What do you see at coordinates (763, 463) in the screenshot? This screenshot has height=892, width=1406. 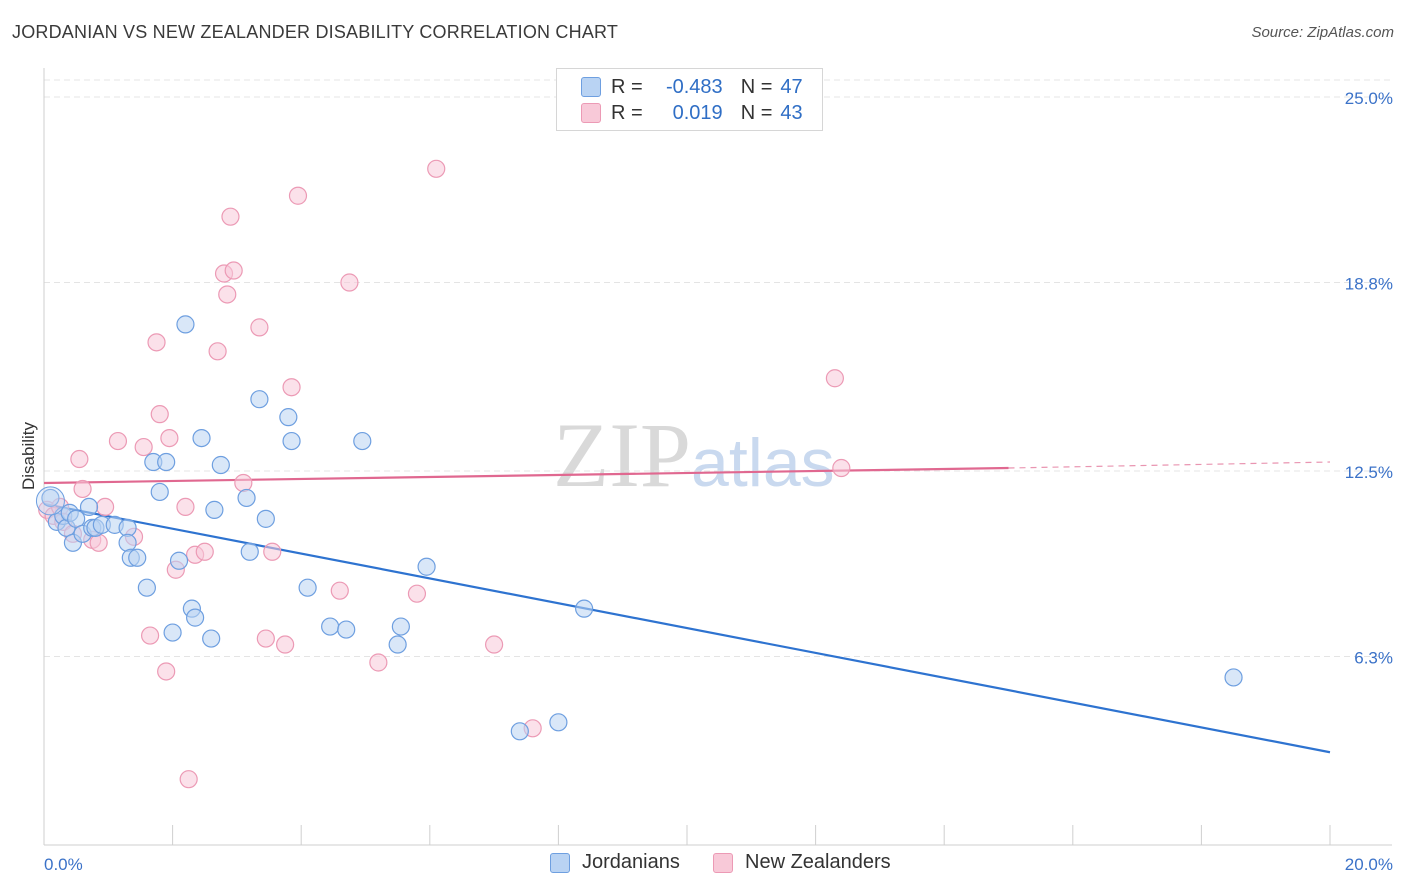 I see `watermark-atlas: atlas` at bounding box center [763, 463].